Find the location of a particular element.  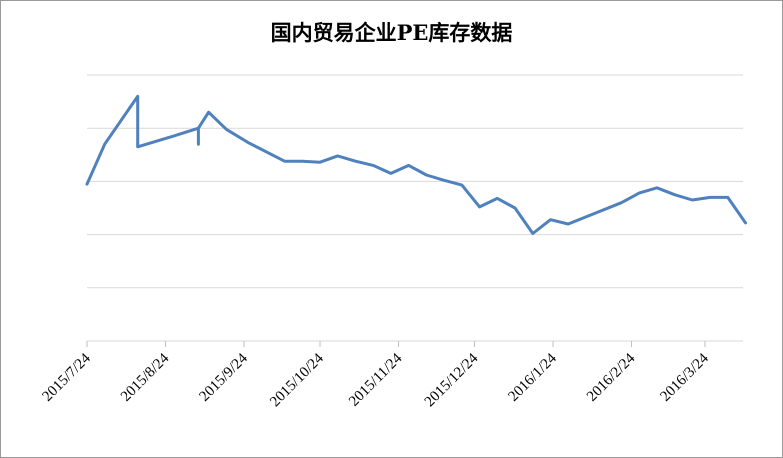

x-tick-label-6: 2016/1/24 is located at coordinates (533, 377).